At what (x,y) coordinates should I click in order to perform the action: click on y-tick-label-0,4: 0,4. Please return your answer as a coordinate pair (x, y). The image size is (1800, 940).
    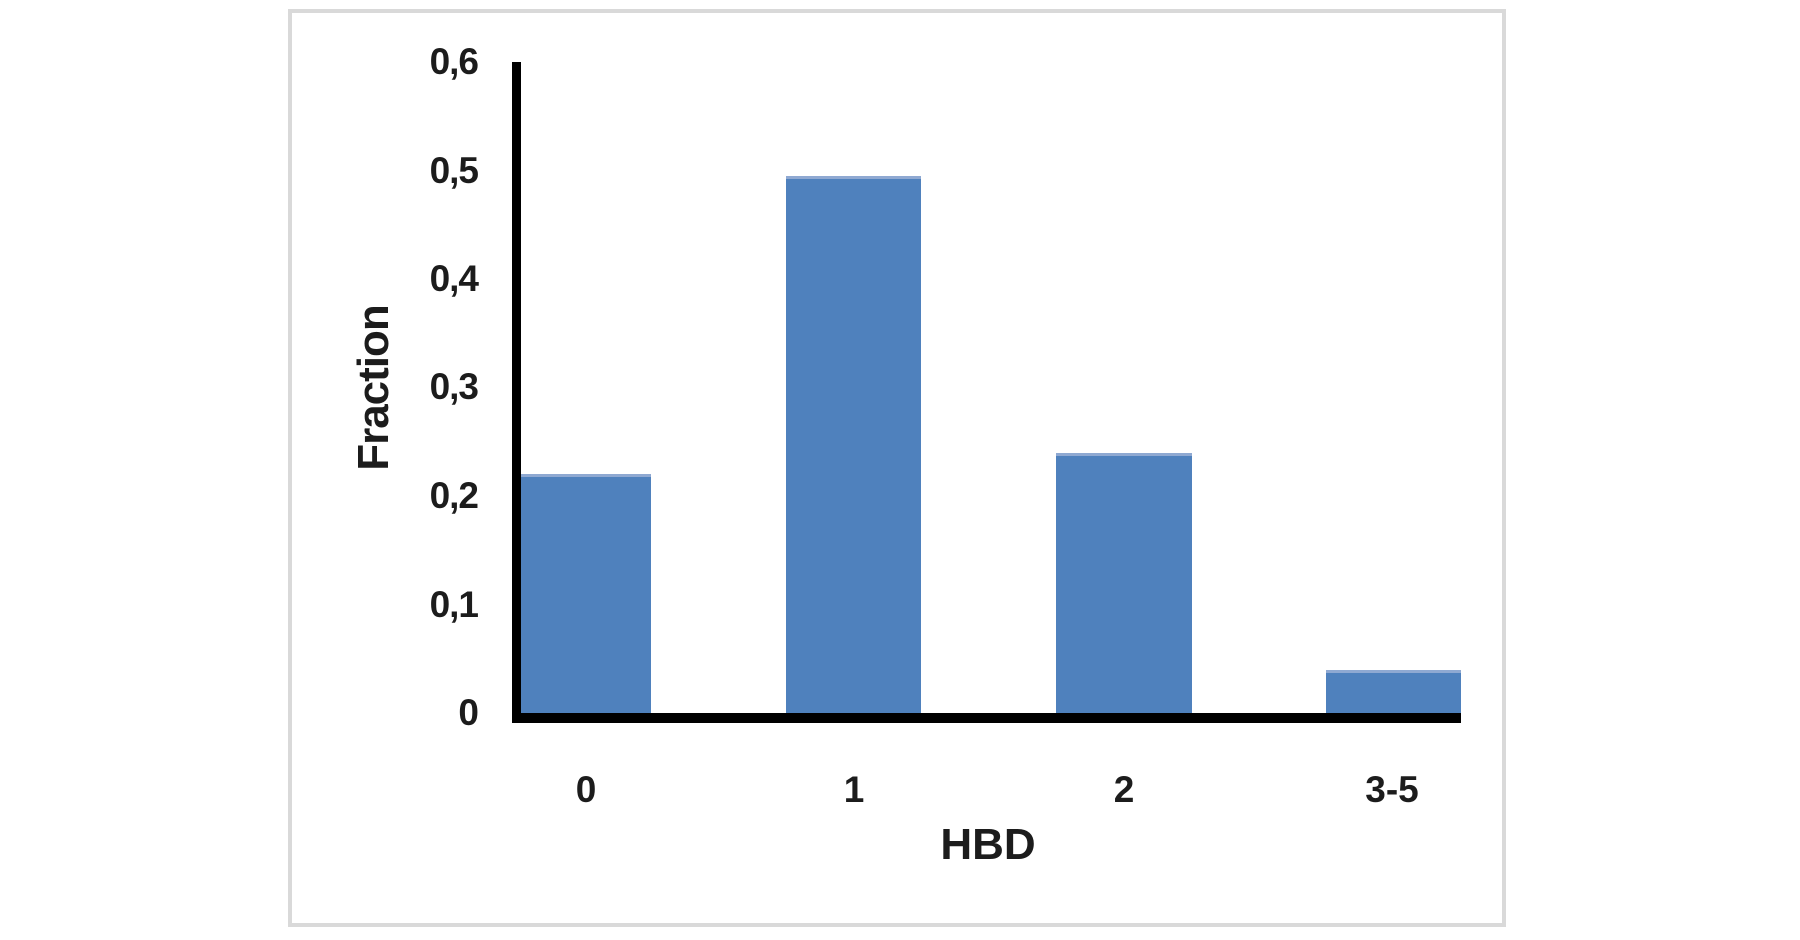
    Looking at the image, I should click on (454, 278).